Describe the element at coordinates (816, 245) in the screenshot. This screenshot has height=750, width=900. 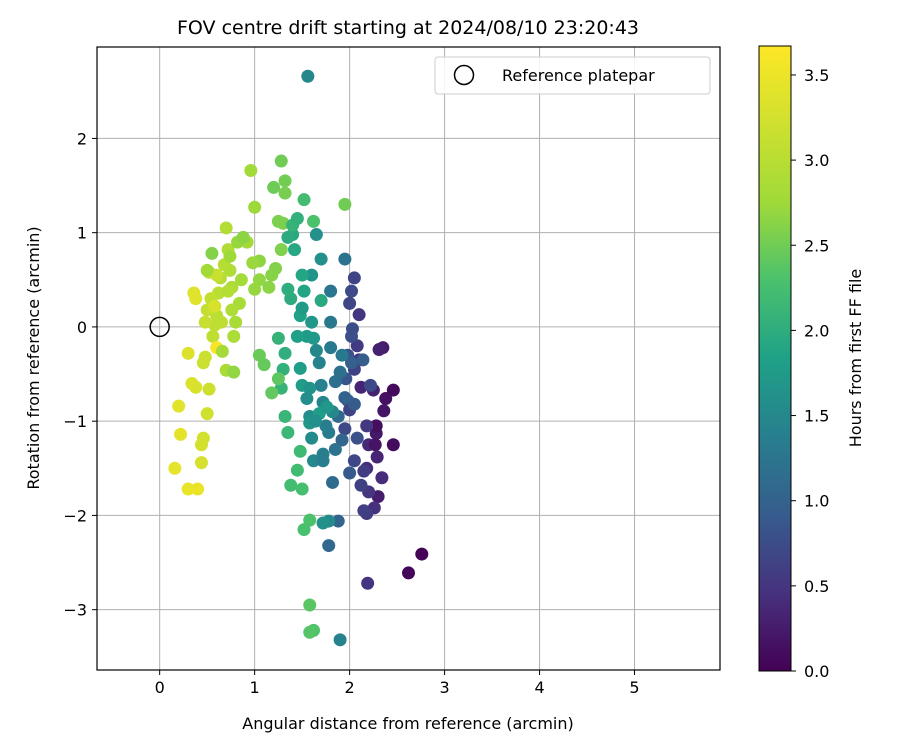
I see `colorbar-tick-label: 2.5` at that location.